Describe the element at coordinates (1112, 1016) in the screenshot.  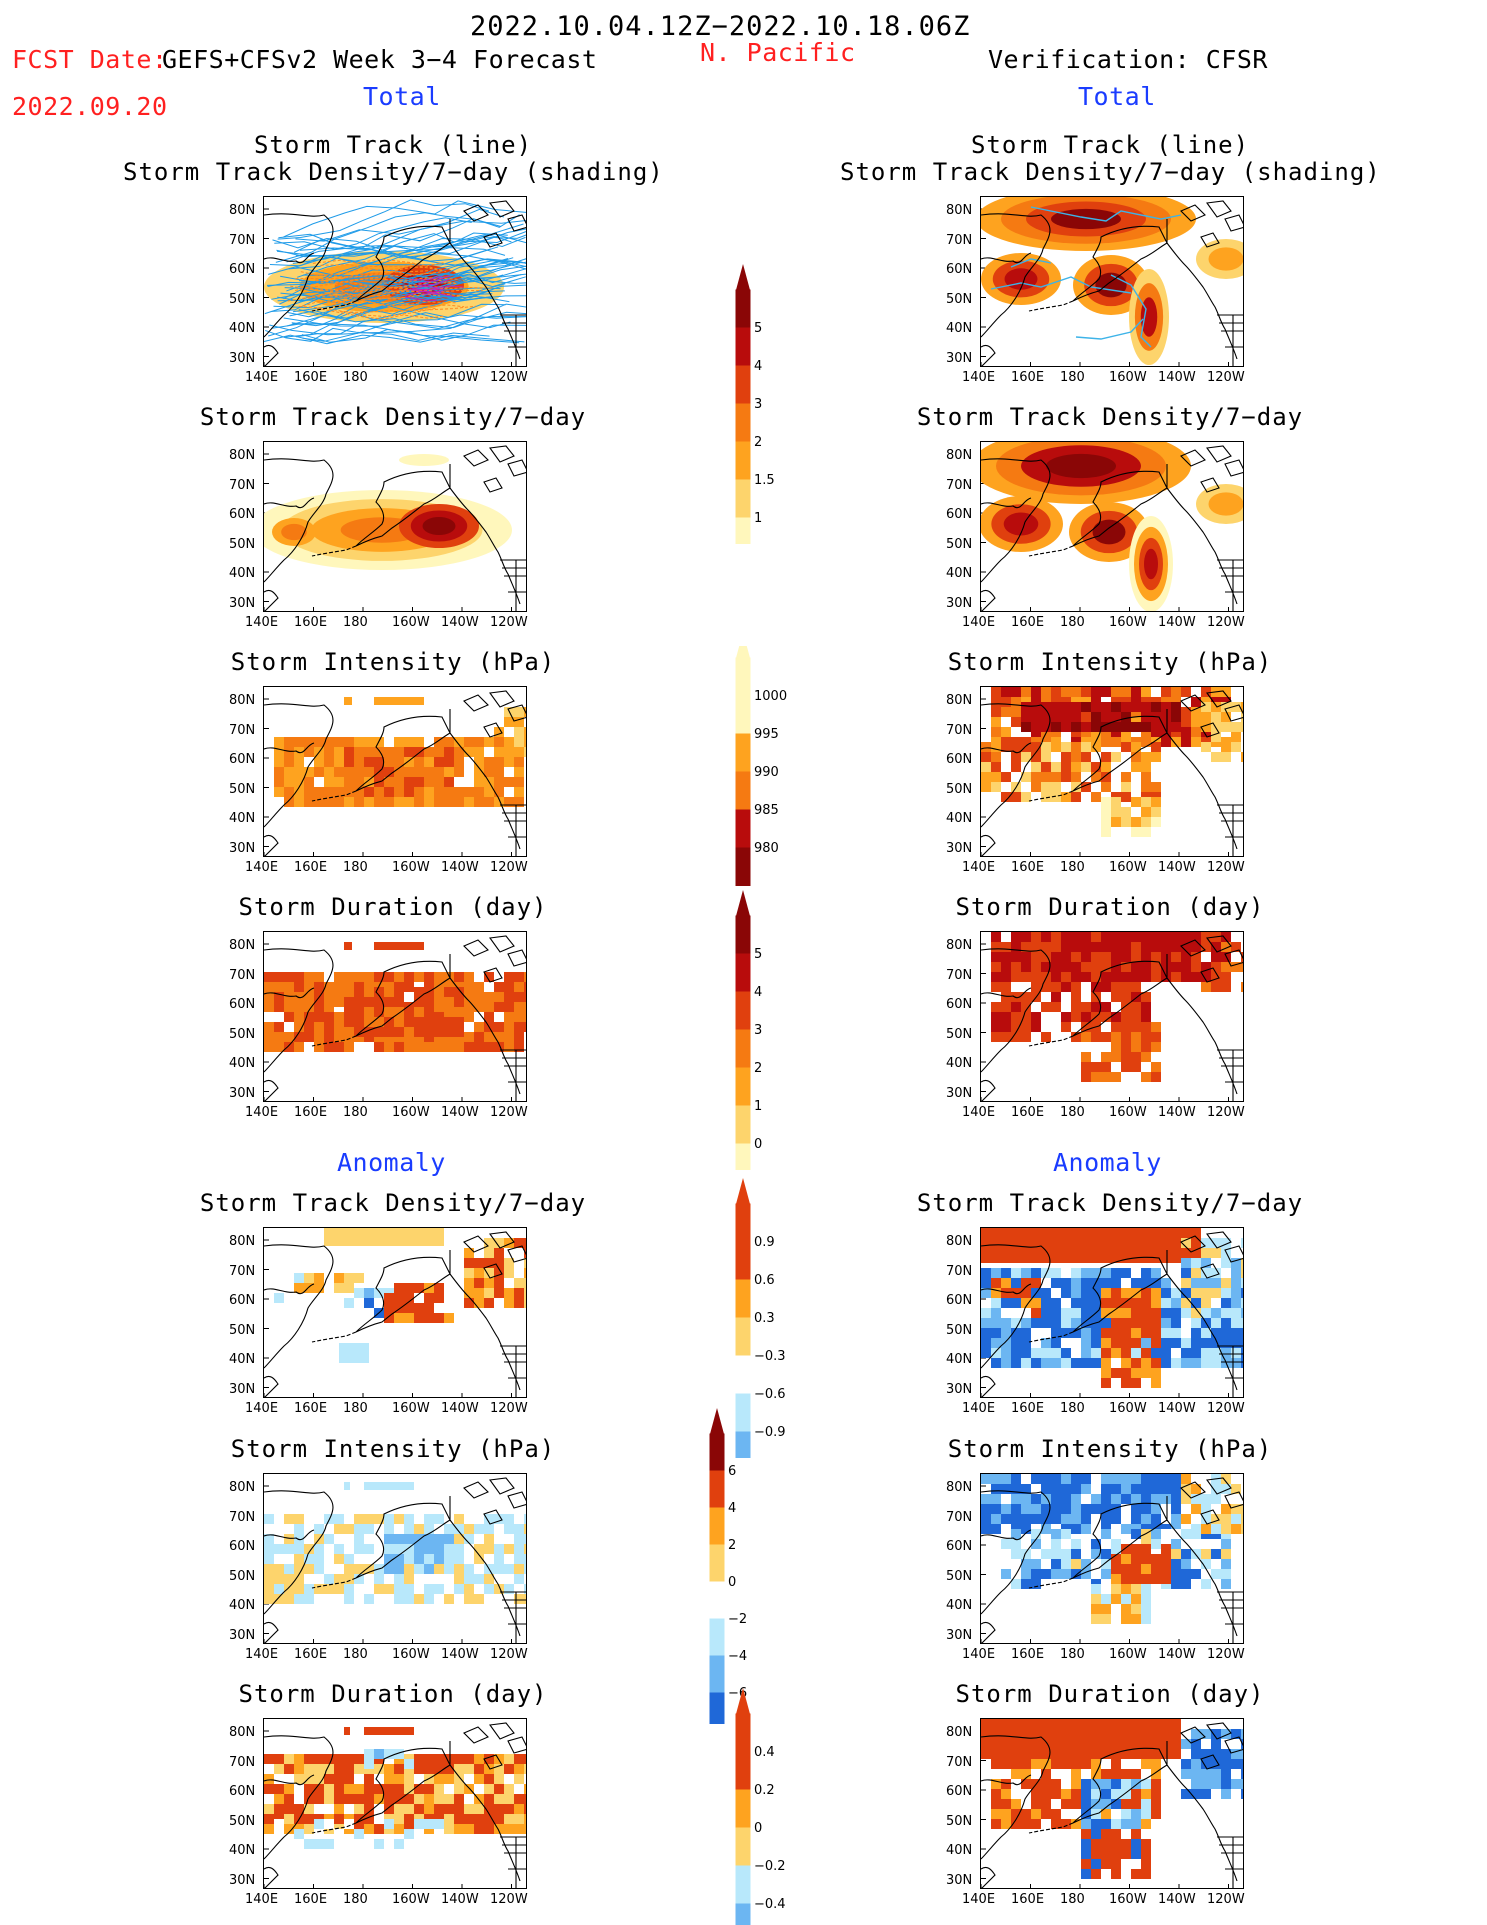
I see `map-duration-observed` at that location.